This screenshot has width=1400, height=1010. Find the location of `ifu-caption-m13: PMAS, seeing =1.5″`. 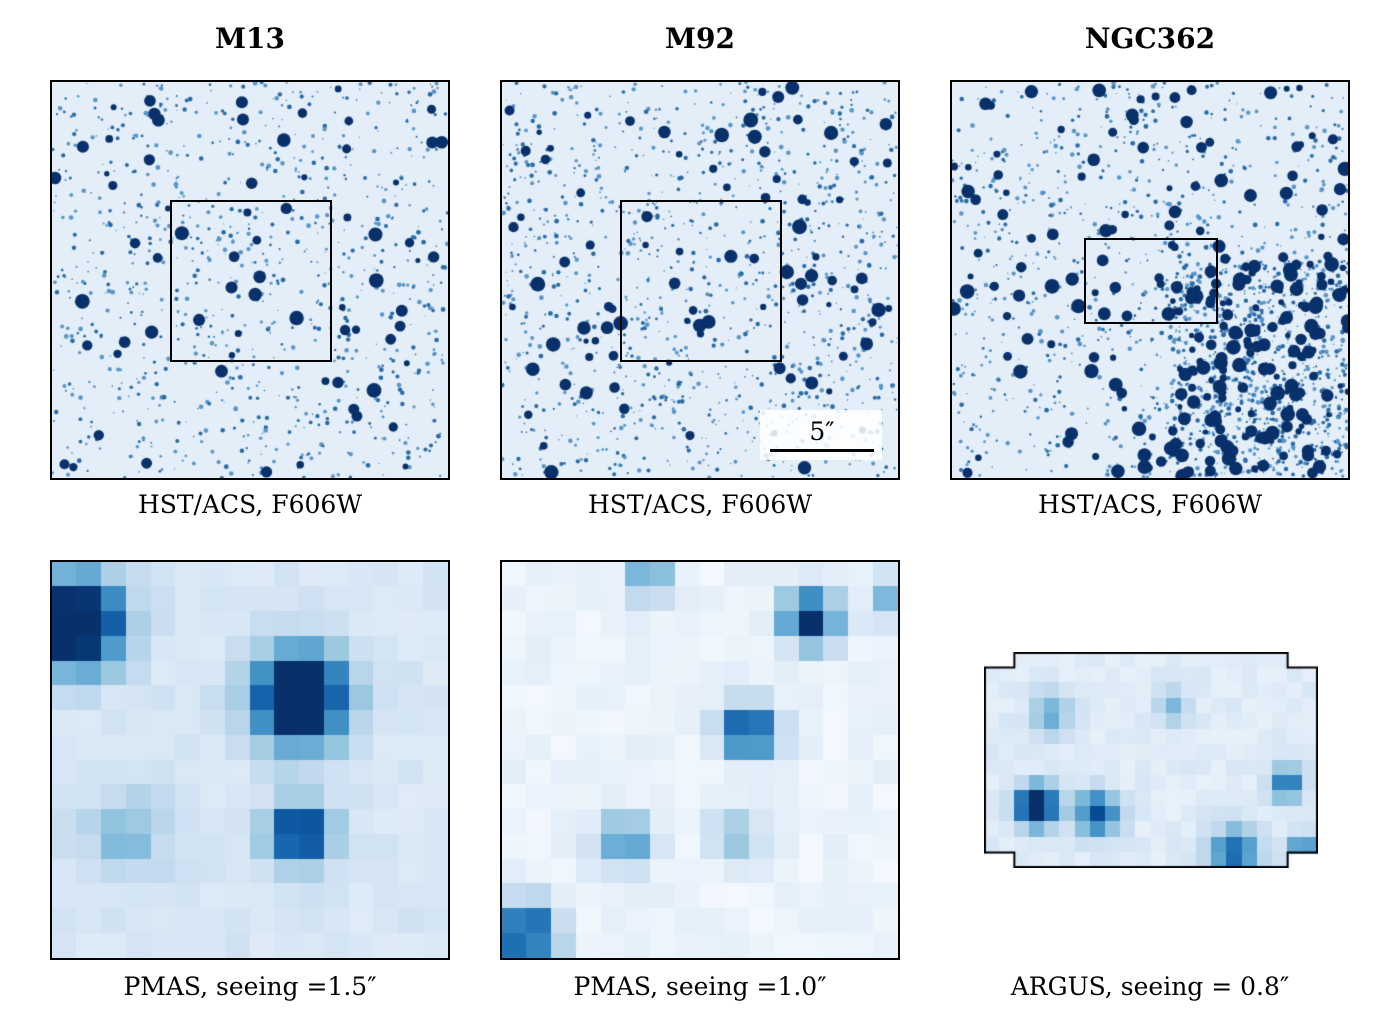

ifu-caption-m13: PMAS, seeing =1.5″ is located at coordinates (250, 986).